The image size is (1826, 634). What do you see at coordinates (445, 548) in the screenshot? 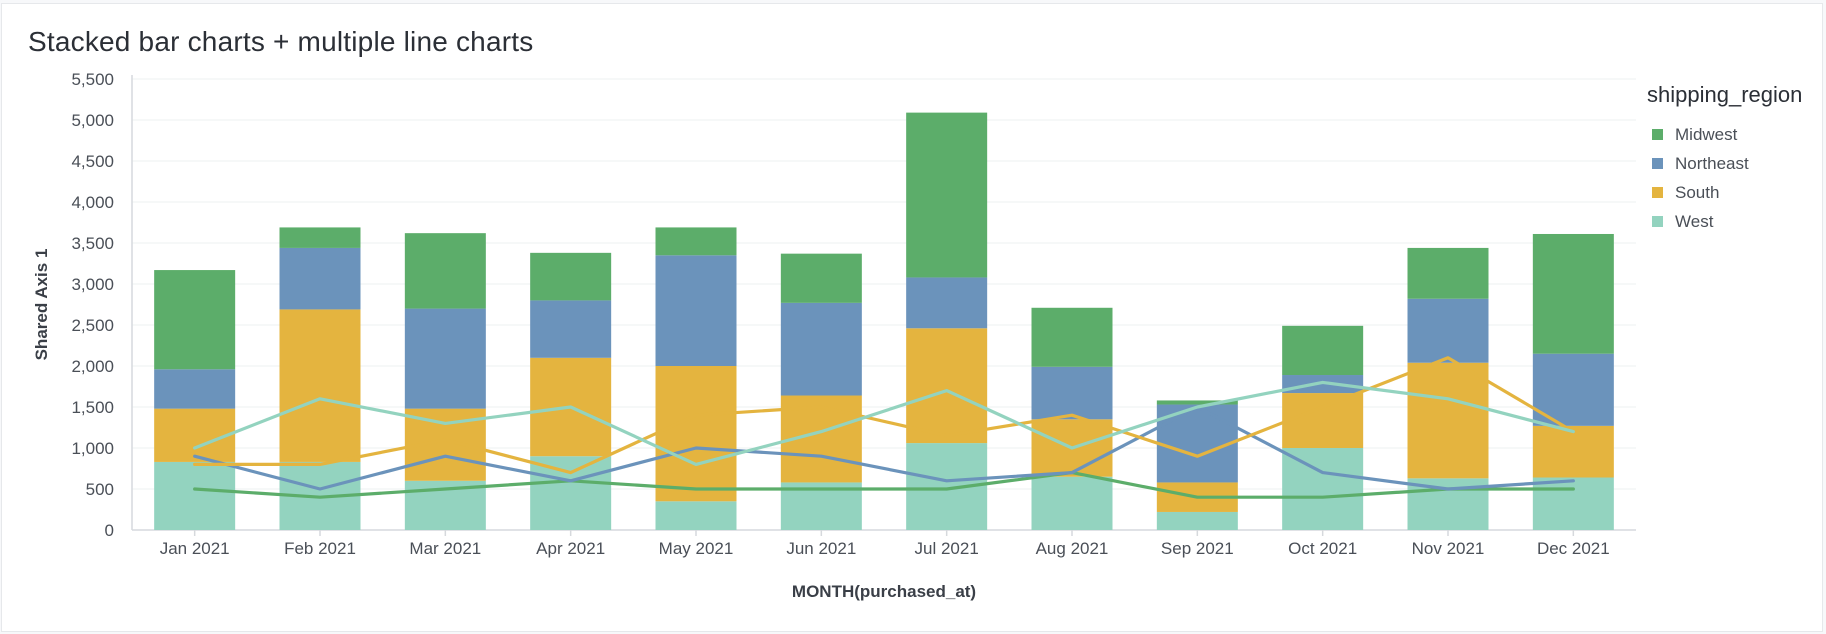
I see `x-tick-label: Mar 2021` at bounding box center [445, 548].